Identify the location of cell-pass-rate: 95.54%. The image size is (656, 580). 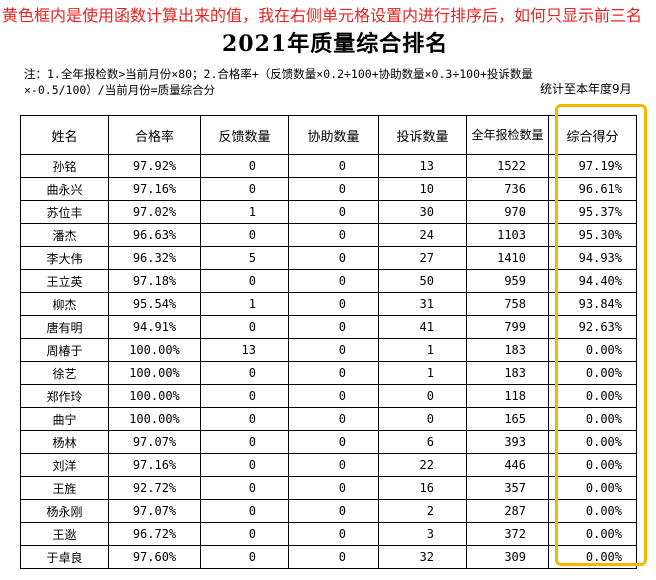
(154, 304).